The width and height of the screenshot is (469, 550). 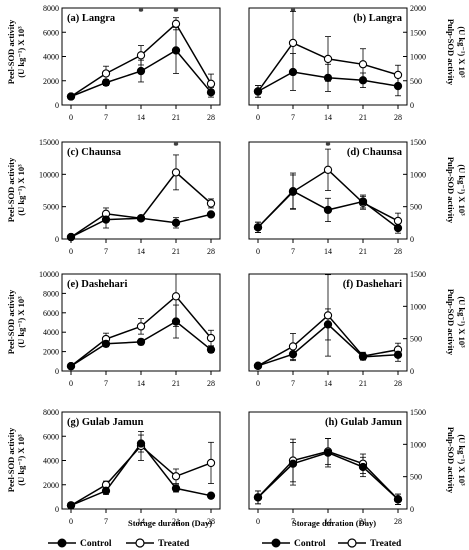 What do you see at coordinates (21, 190) in the screenshot?
I see `peel-ylabel-c-unit: (U kg⁻¹) X 10³` at bounding box center [21, 190].